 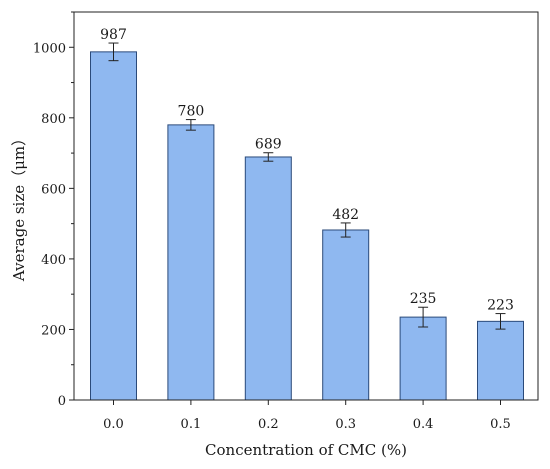 What do you see at coordinates (49, 48) in the screenshot?
I see `y-tick-label-1000: 1000` at bounding box center [49, 48].